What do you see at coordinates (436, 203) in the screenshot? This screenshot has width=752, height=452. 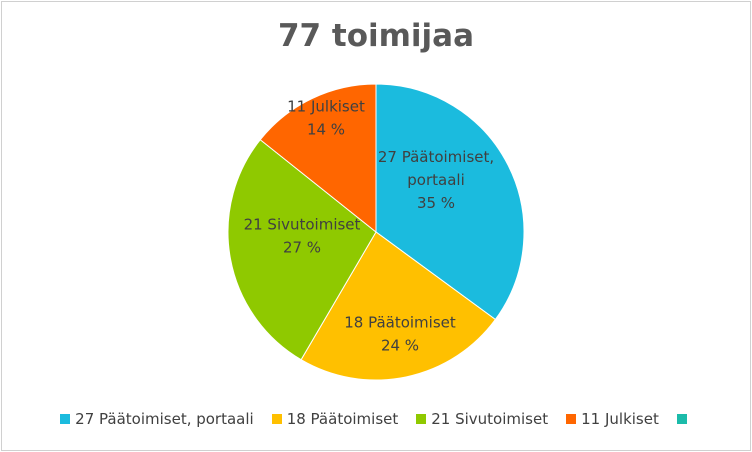 I see `slice-data-label: 35 %` at bounding box center [436, 203].